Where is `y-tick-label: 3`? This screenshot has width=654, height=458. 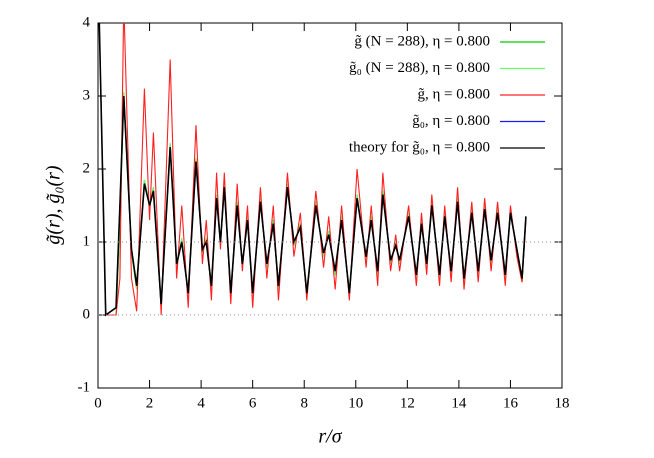
y-tick-label: 3 is located at coordinates (87, 95).